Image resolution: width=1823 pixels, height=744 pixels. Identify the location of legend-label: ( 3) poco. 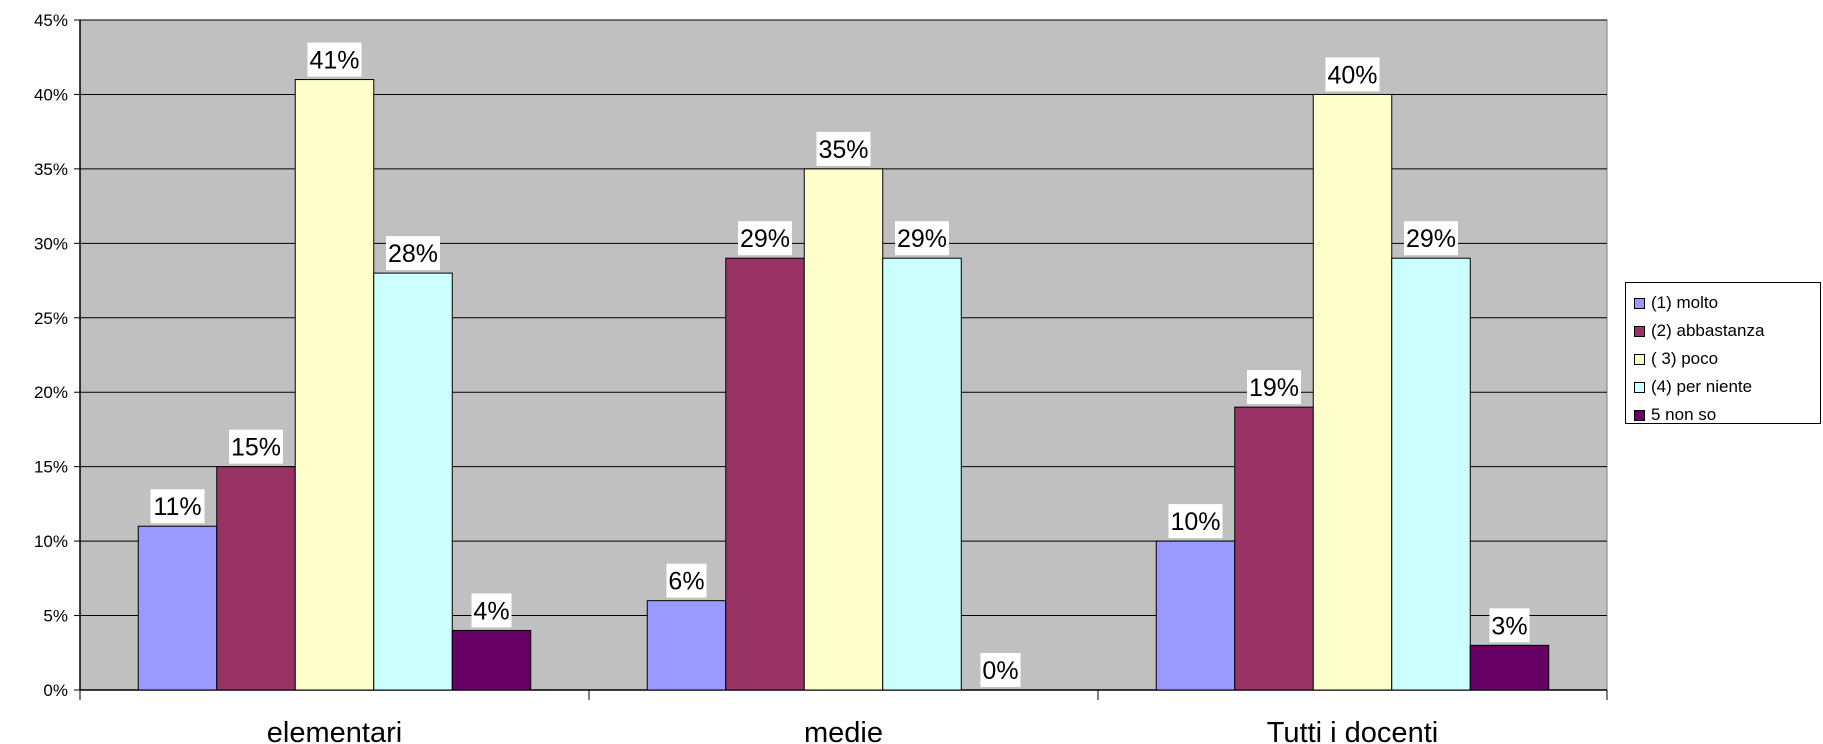
(1685, 358).